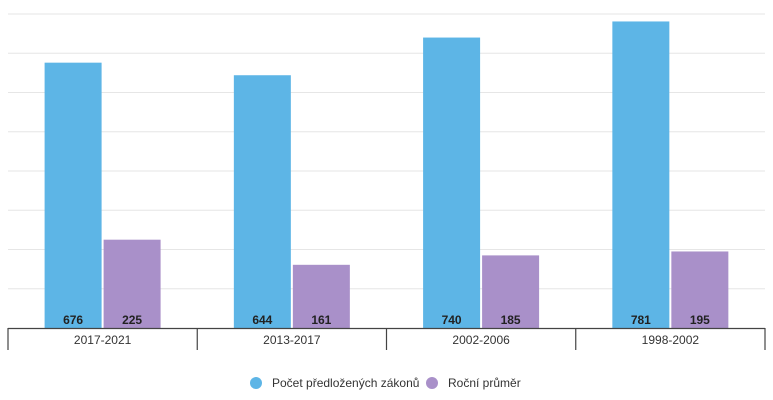 The image size is (773, 400). I want to click on bar-submitted-laws-2002-2006, so click(452, 183).